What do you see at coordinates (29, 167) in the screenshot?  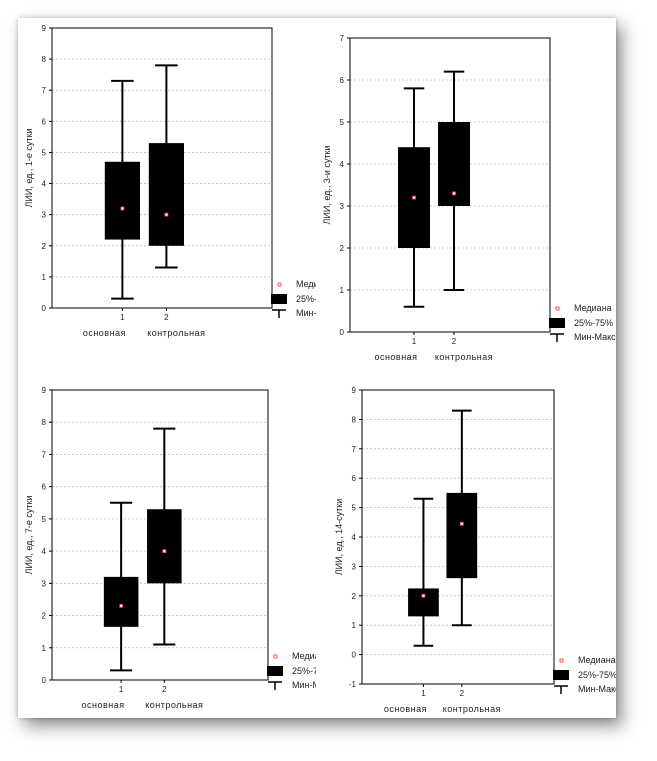 I see `y-axis-label: ЛИИ, ед., 1-е сутки` at bounding box center [29, 167].